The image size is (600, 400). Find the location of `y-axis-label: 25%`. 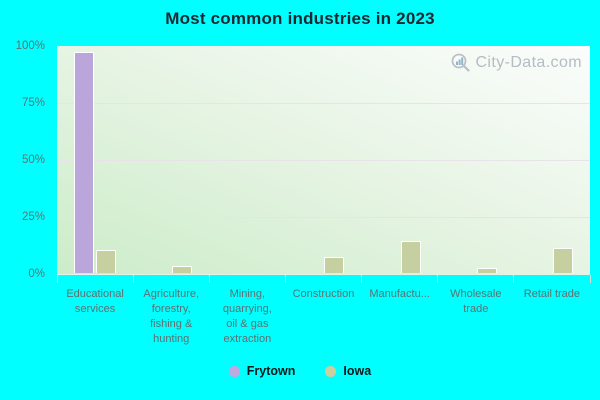

y-axis-label: 25% is located at coordinates (33, 217).